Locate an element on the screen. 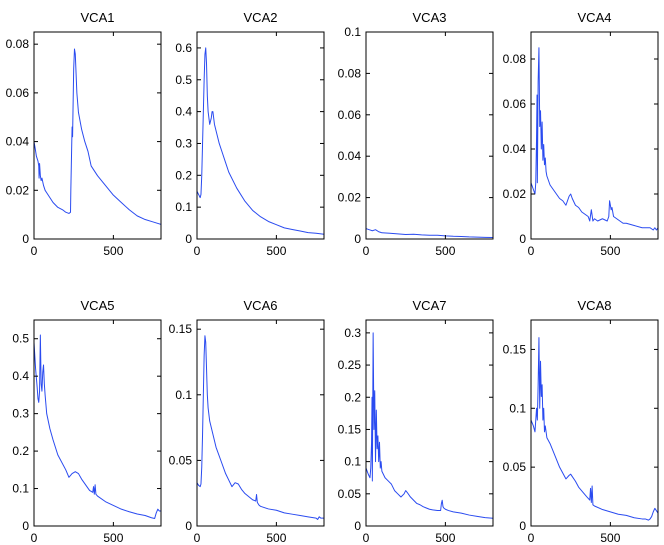 The image size is (664, 545). panel-1: VCA1 0 0.02 0.04 0.06 0.08 0 500 is located at coordinates (84, 134).